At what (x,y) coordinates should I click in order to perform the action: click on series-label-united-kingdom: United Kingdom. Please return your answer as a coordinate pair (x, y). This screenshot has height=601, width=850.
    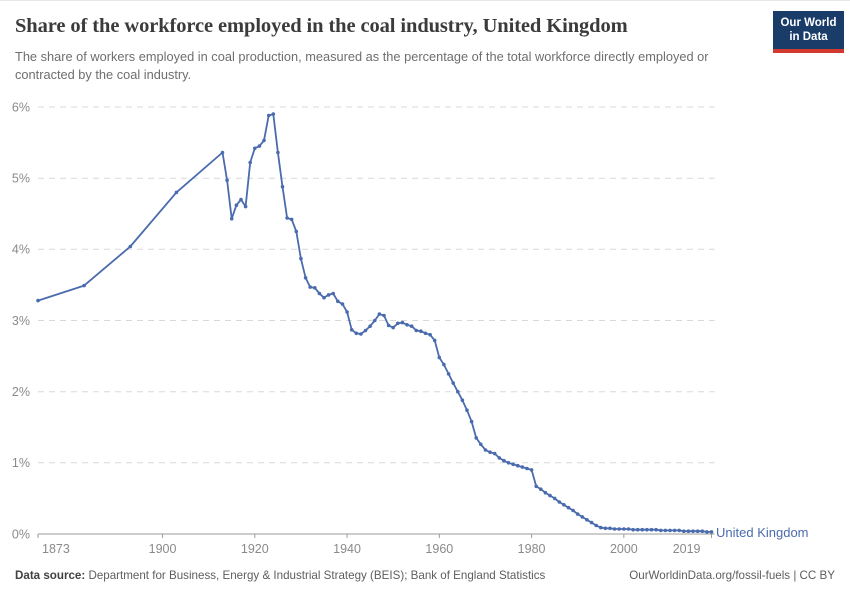
    Looking at the image, I should click on (762, 532).